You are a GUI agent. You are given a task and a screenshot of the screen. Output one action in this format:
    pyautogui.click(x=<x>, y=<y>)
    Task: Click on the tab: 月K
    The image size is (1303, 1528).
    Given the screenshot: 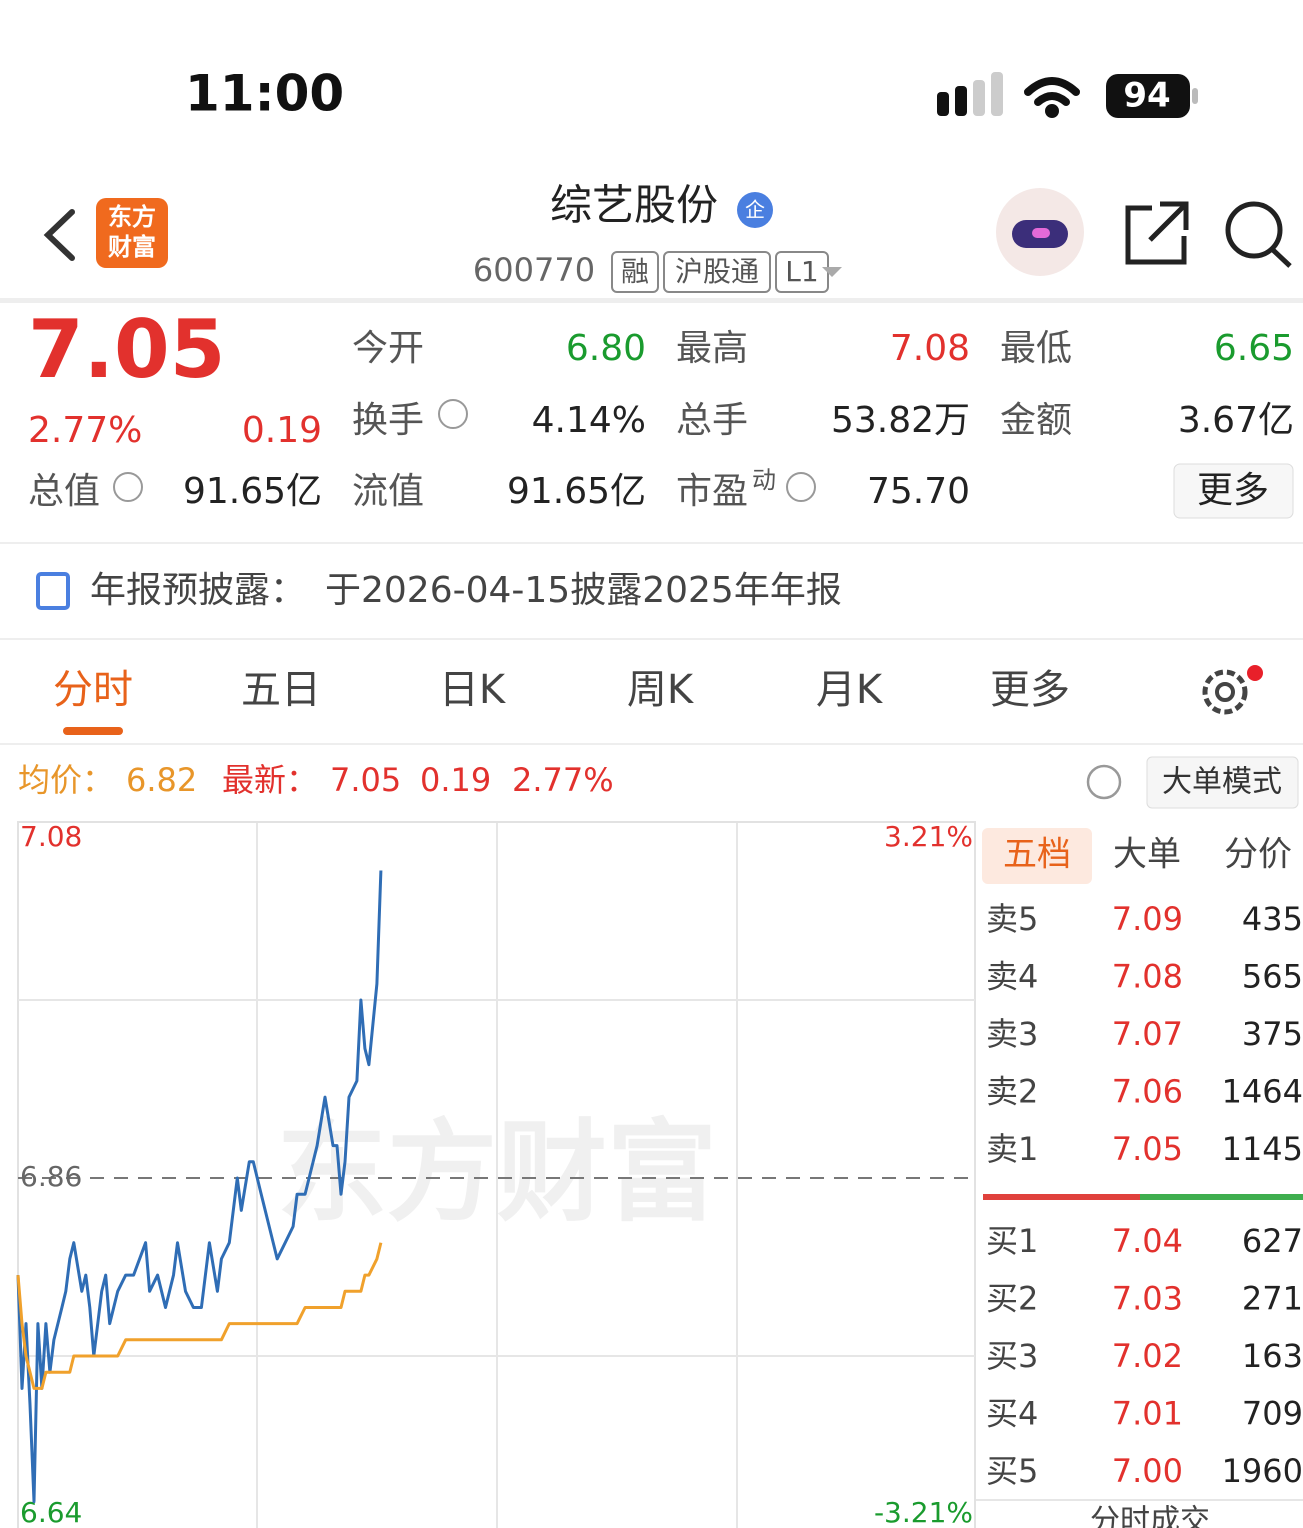 What is the action you would take?
    pyautogui.click(x=850, y=690)
    